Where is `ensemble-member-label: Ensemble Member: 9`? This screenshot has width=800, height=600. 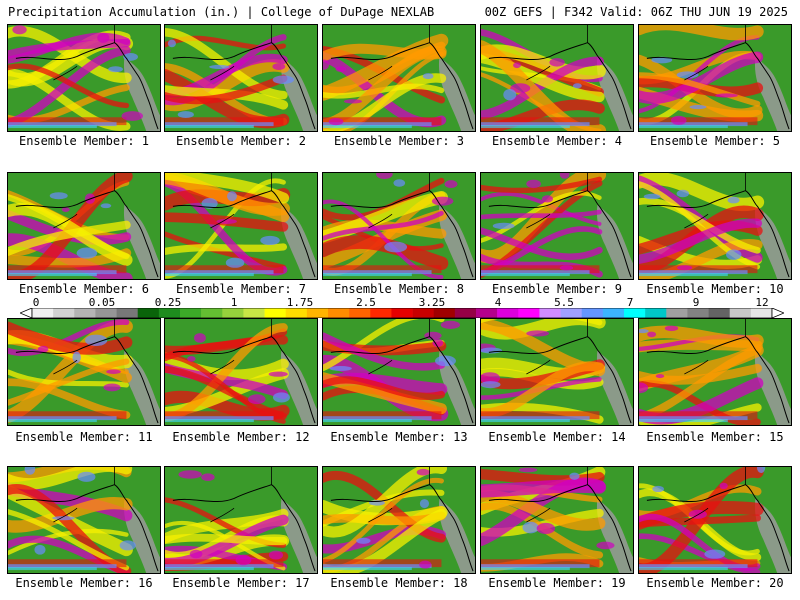
ensemble-member-label: Ensemble Member: 9 is located at coordinates (557, 289).